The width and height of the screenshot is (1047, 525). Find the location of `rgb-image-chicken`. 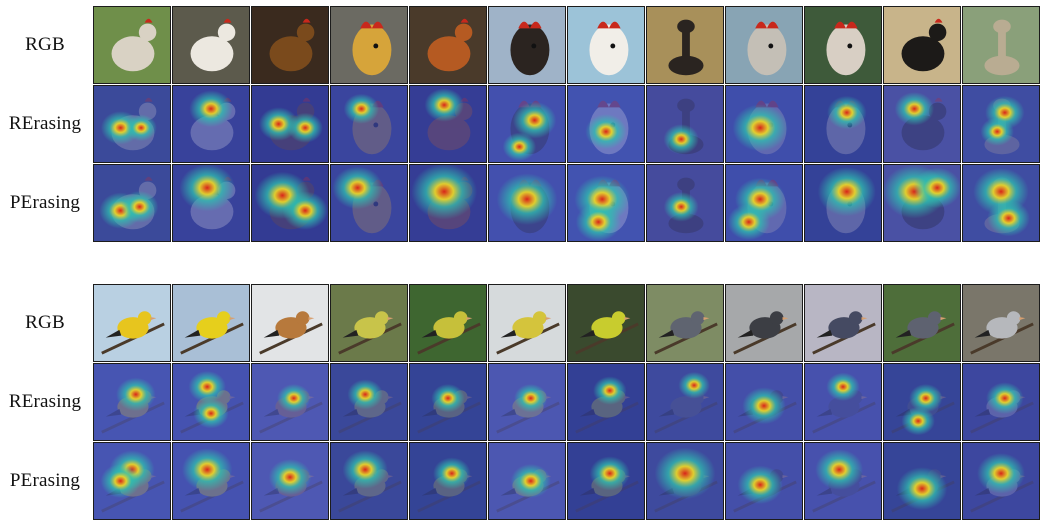

rgb-image-chicken is located at coordinates (132, 45).